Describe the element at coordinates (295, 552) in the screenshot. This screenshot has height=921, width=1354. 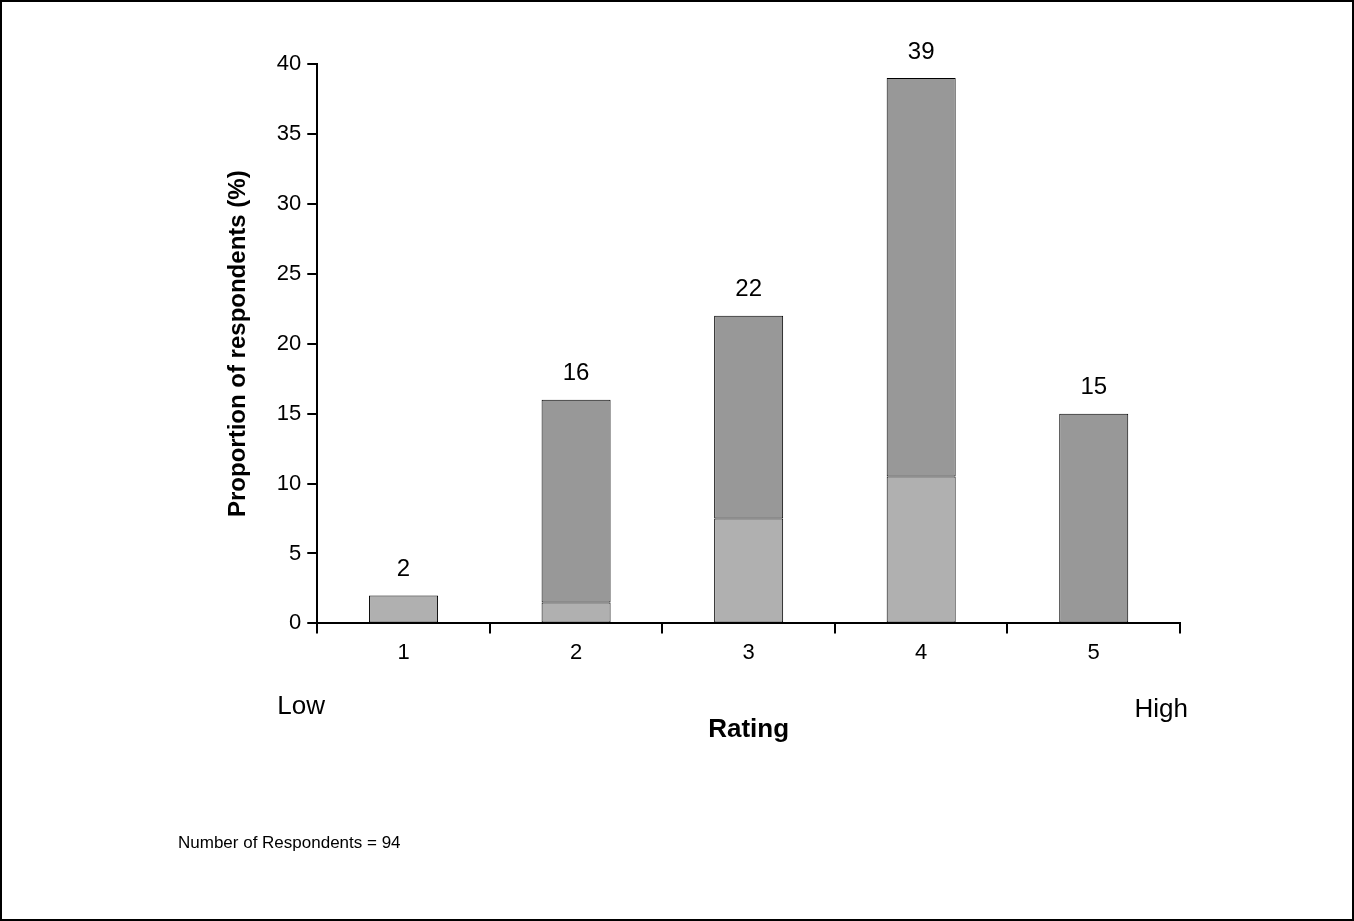
I see `y-tick-label: 5` at that location.